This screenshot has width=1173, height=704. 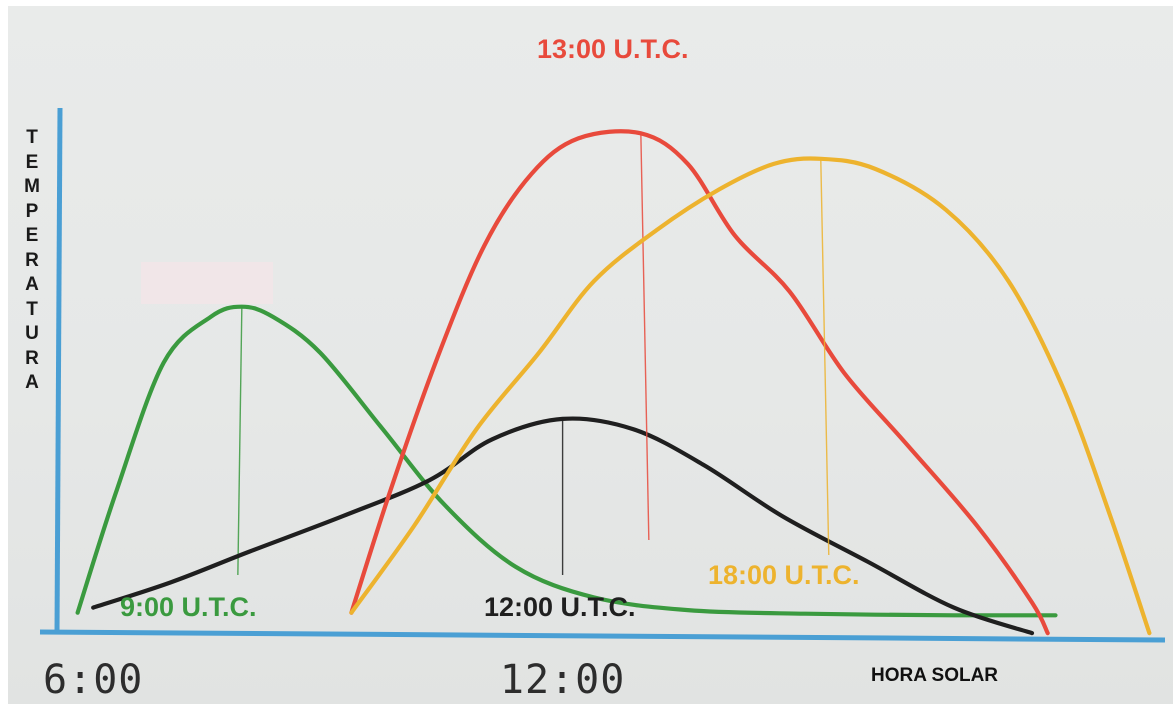 I want to click on y-axis-label-letter: P, so click(x=32, y=211).